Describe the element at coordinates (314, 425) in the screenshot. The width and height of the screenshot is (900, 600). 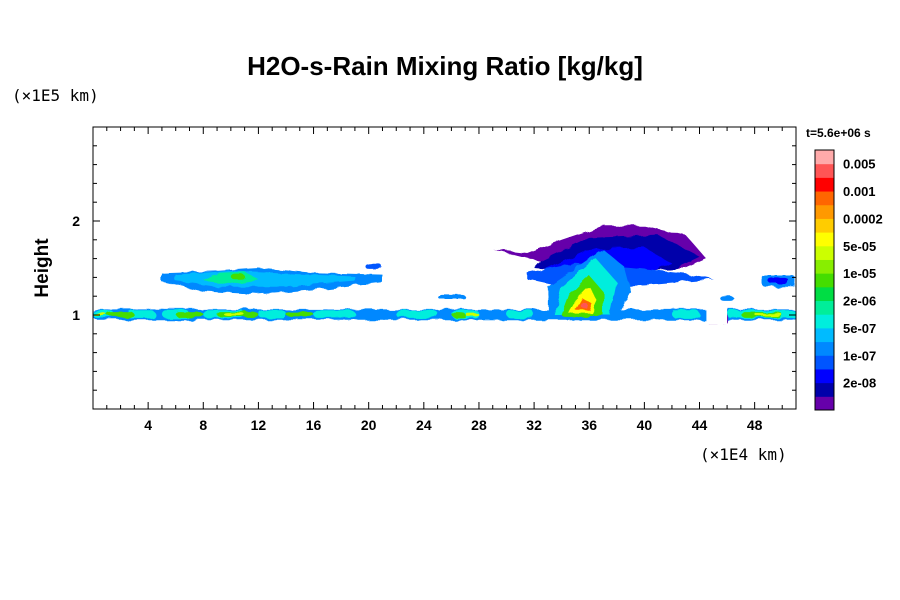
I see `x-tick-label: 16` at that location.